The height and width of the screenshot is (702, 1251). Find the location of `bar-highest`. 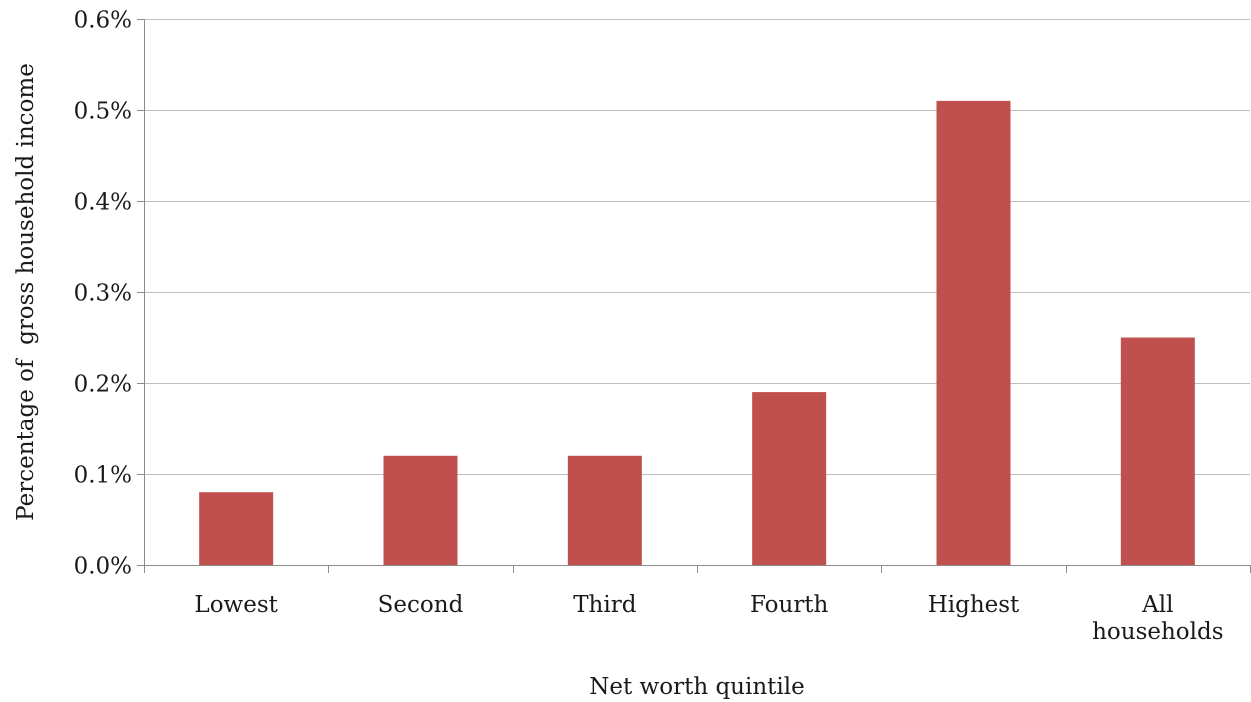

bar-highest is located at coordinates (973, 333).